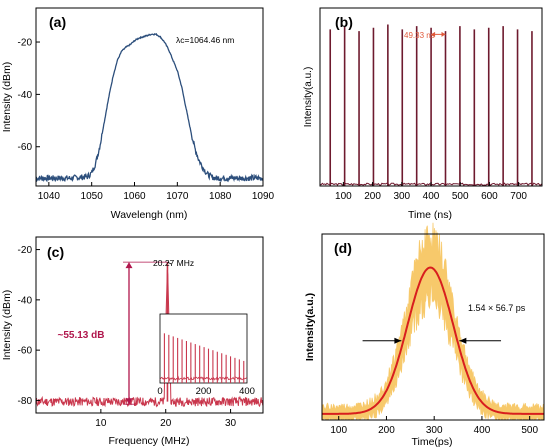  Describe the element at coordinates (419, 35) in the screenshot. I see `panel-b-annotation: 49.33 ns` at that location.